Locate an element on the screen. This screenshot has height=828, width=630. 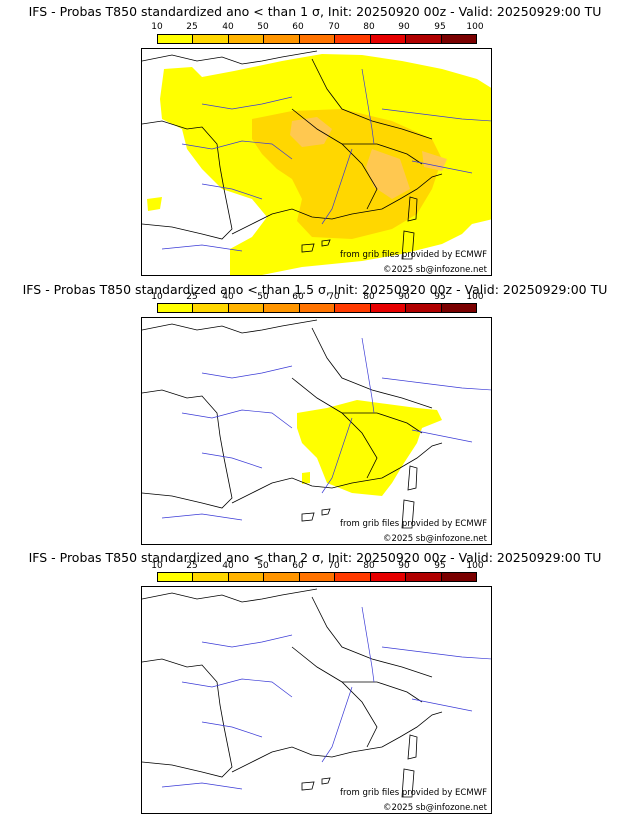
panel-1-colorbar-ticks: 10 25 40 50 60 70 80 90 95 100 is located at coordinates (315, 28).